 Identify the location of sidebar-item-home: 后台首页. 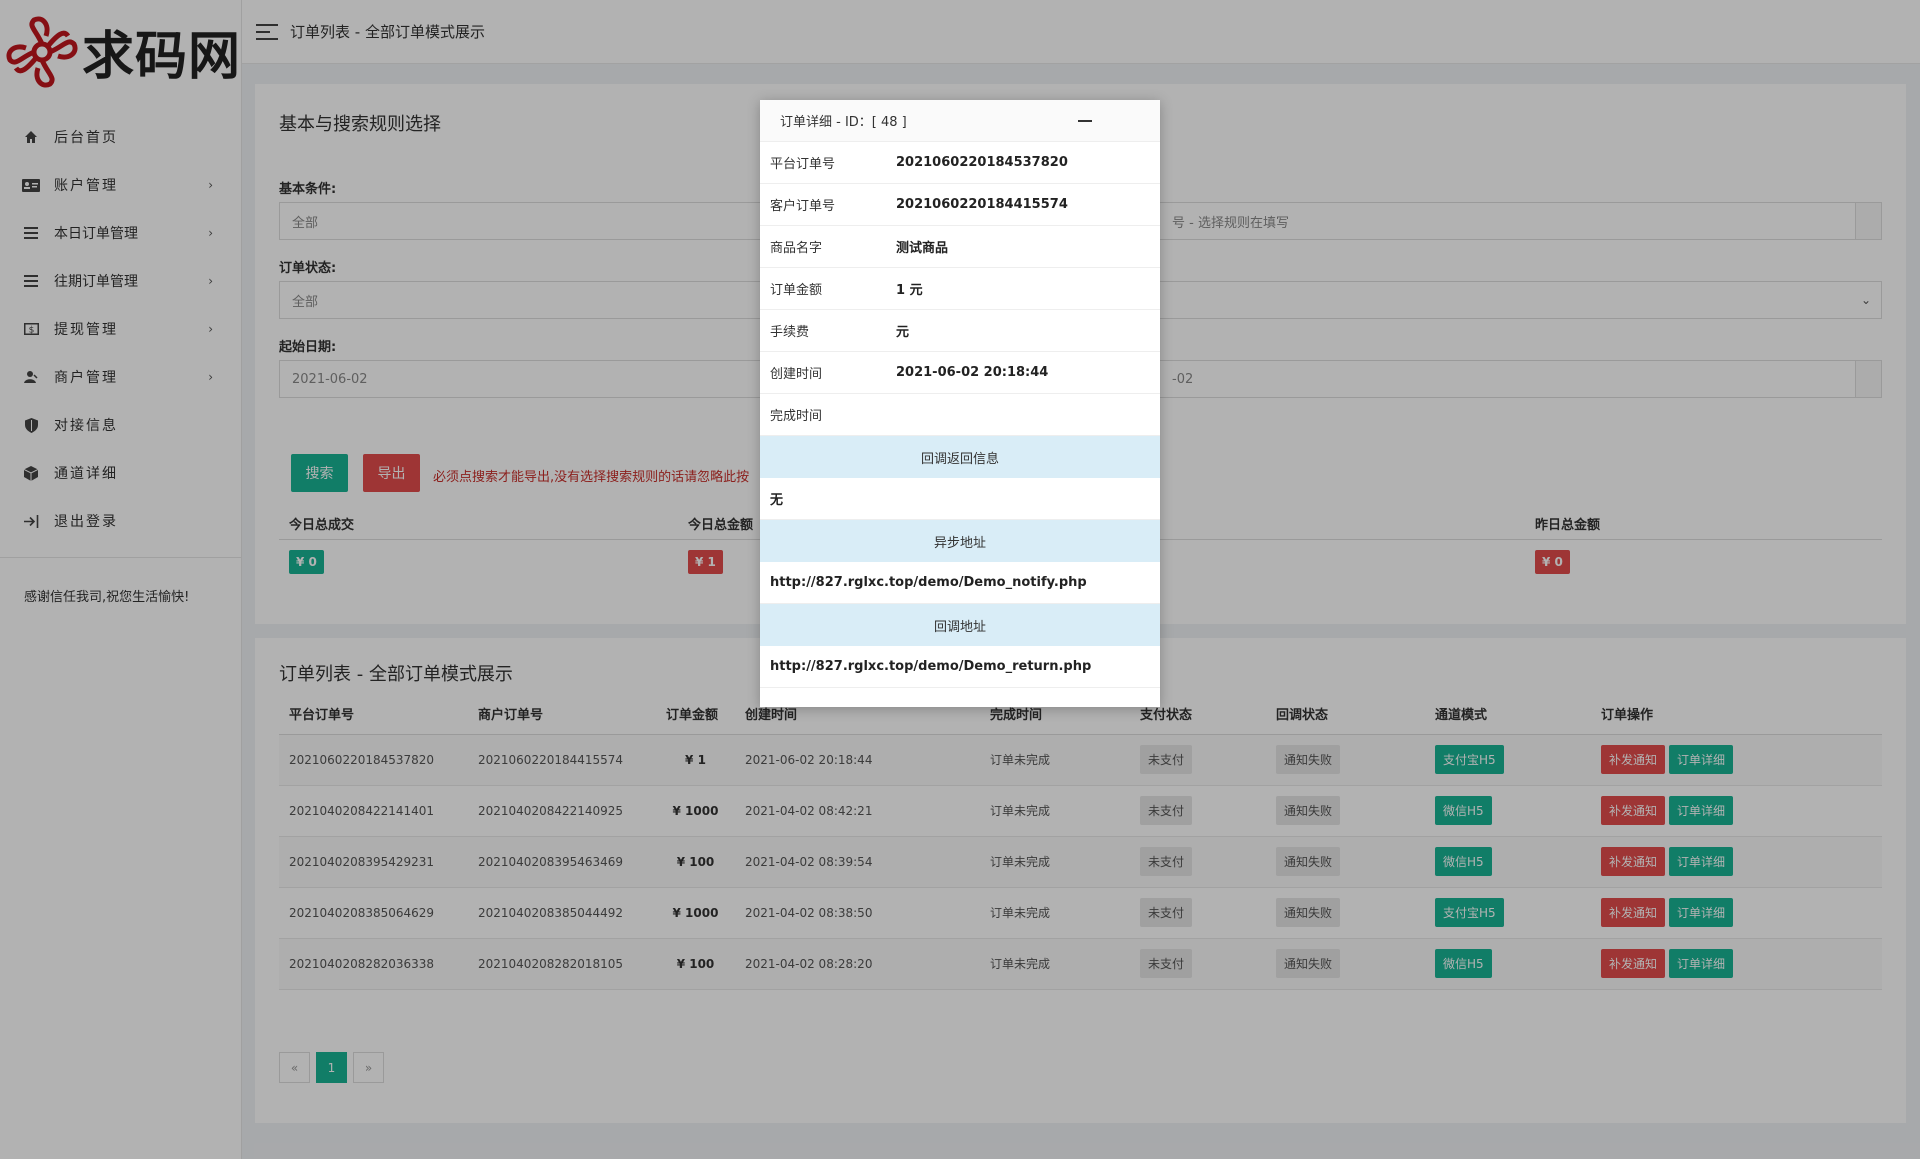
(120, 137).